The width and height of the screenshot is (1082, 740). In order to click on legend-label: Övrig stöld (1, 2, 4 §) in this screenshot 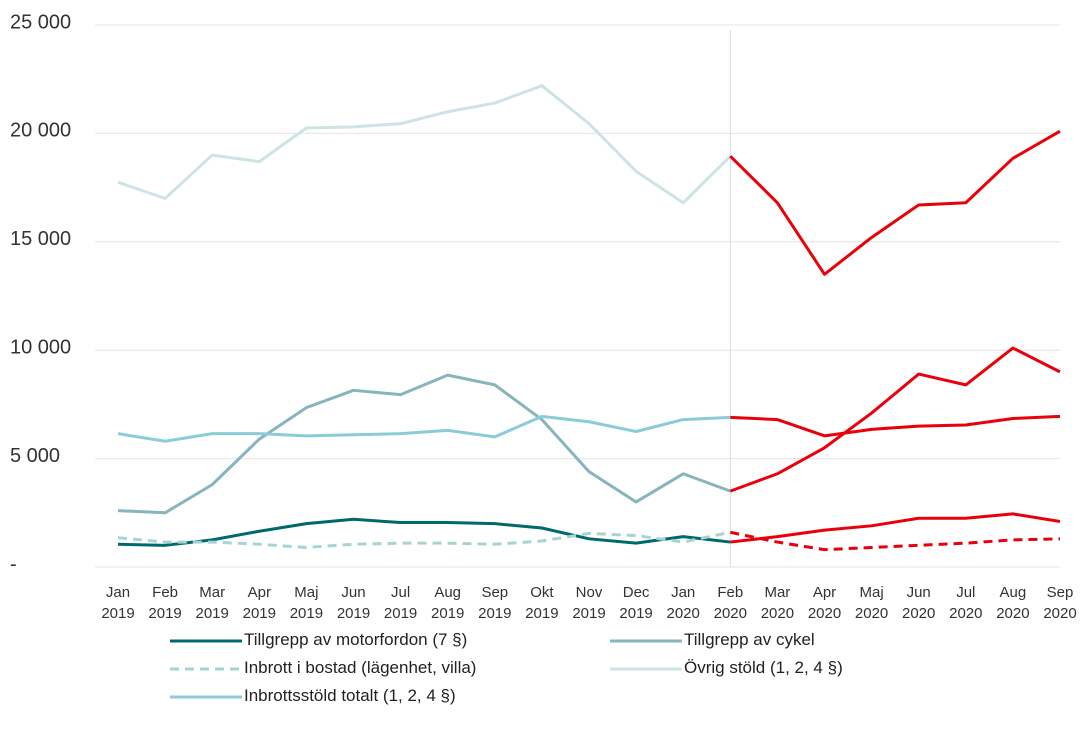, I will do `click(763, 667)`.